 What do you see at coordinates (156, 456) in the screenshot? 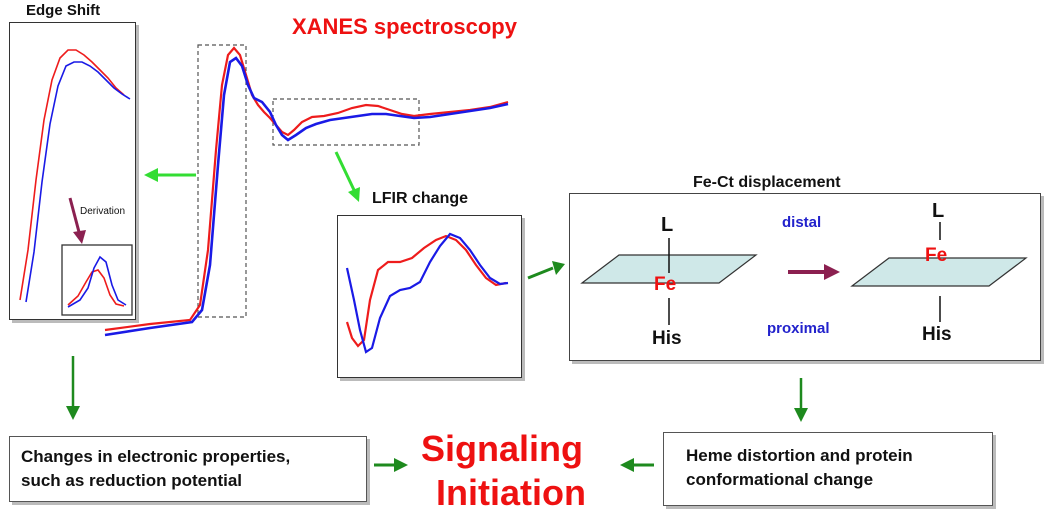
I see `electronic-properties-line1: Changes in electronic properties,` at bounding box center [156, 456].